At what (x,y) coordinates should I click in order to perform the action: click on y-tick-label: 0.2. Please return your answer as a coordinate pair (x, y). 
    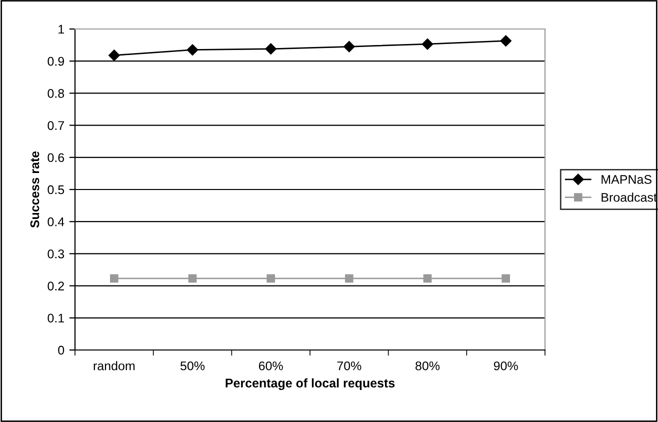
    Looking at the image, I should click on (56, 286).